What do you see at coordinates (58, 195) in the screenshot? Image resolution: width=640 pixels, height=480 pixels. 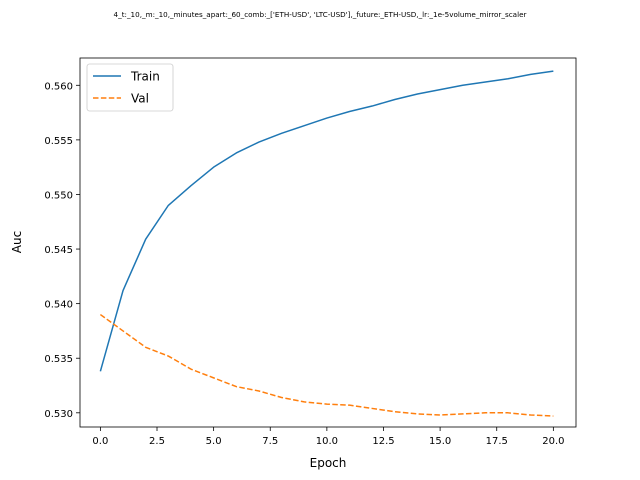 I see `y-tick-label: 0.550` at bounding box center [58, 195].